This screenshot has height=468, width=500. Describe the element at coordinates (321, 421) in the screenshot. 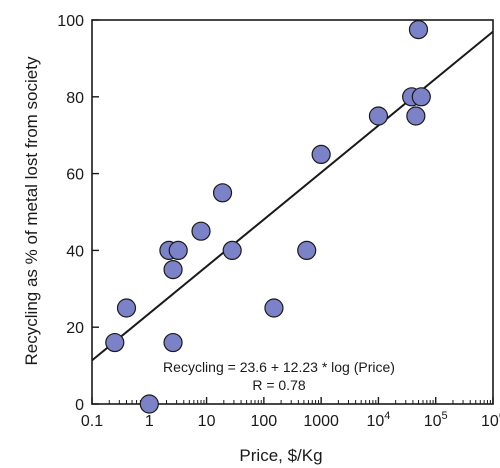

I see `x-tick-label: 1000` at that location.